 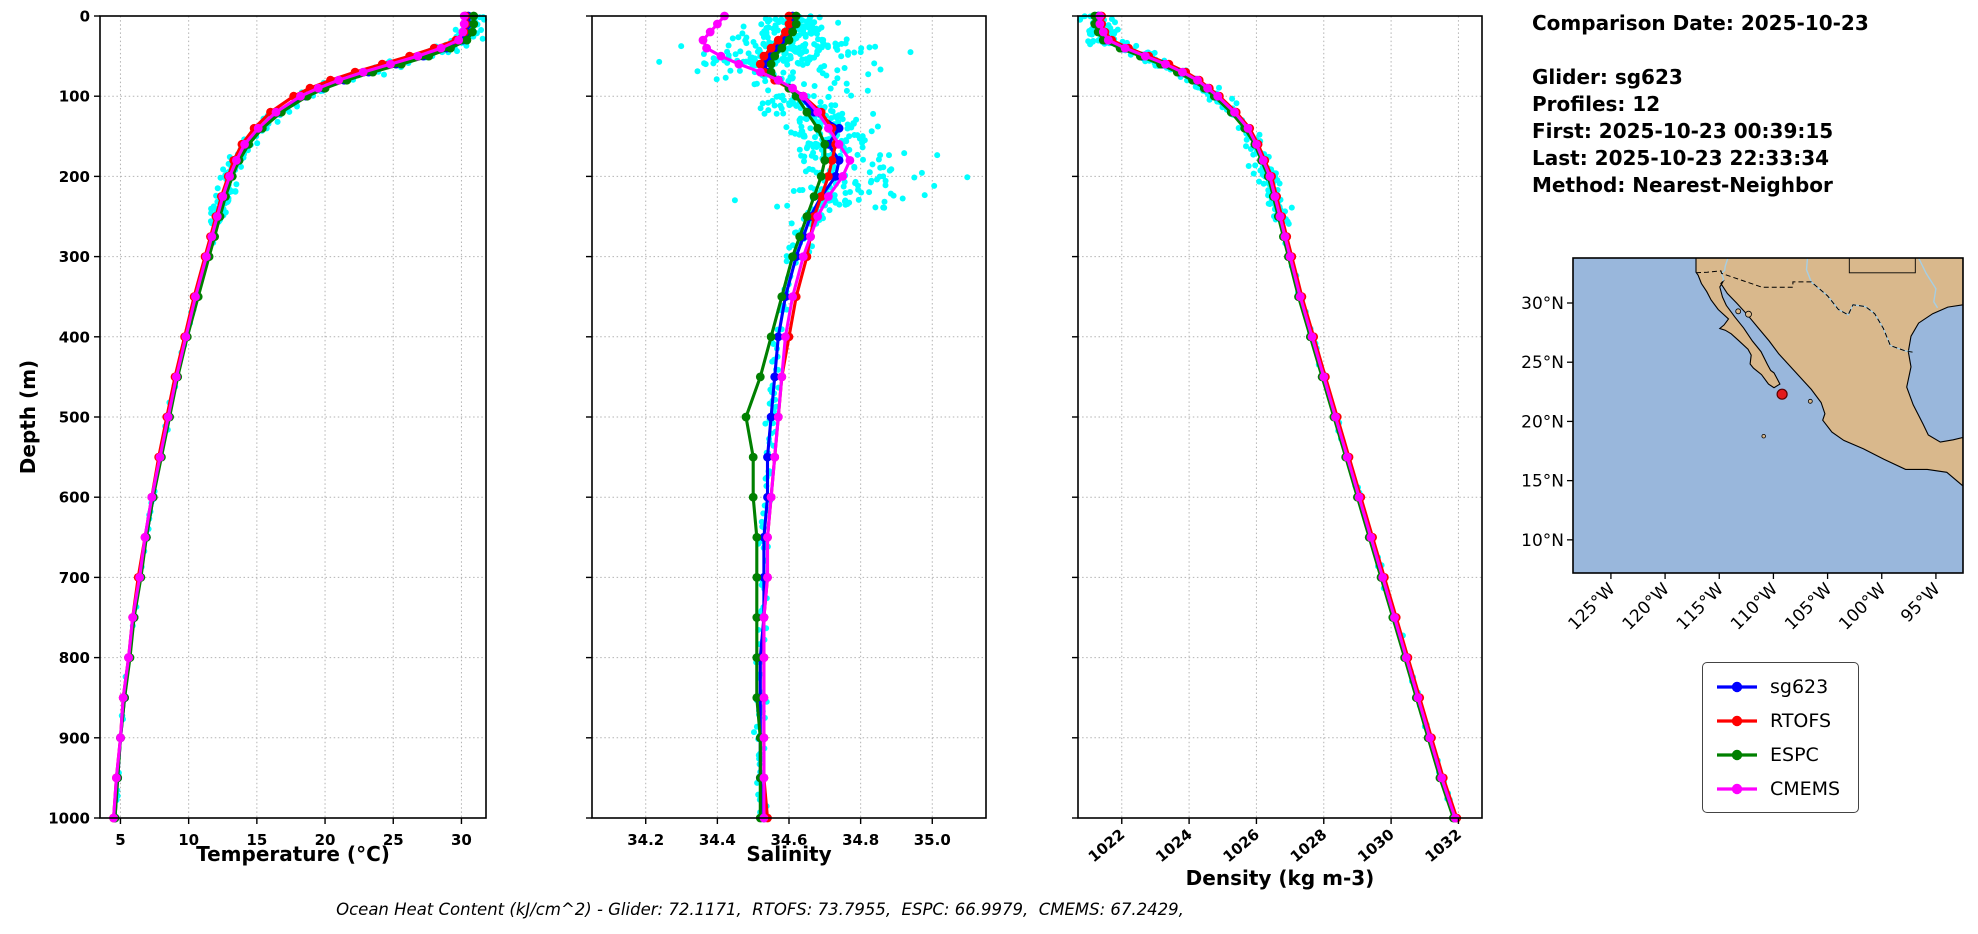 What do you see at coordinates (120, 840) in the screenshot?
I see `x-tick-label: 5` at bounding box center [120, 840].